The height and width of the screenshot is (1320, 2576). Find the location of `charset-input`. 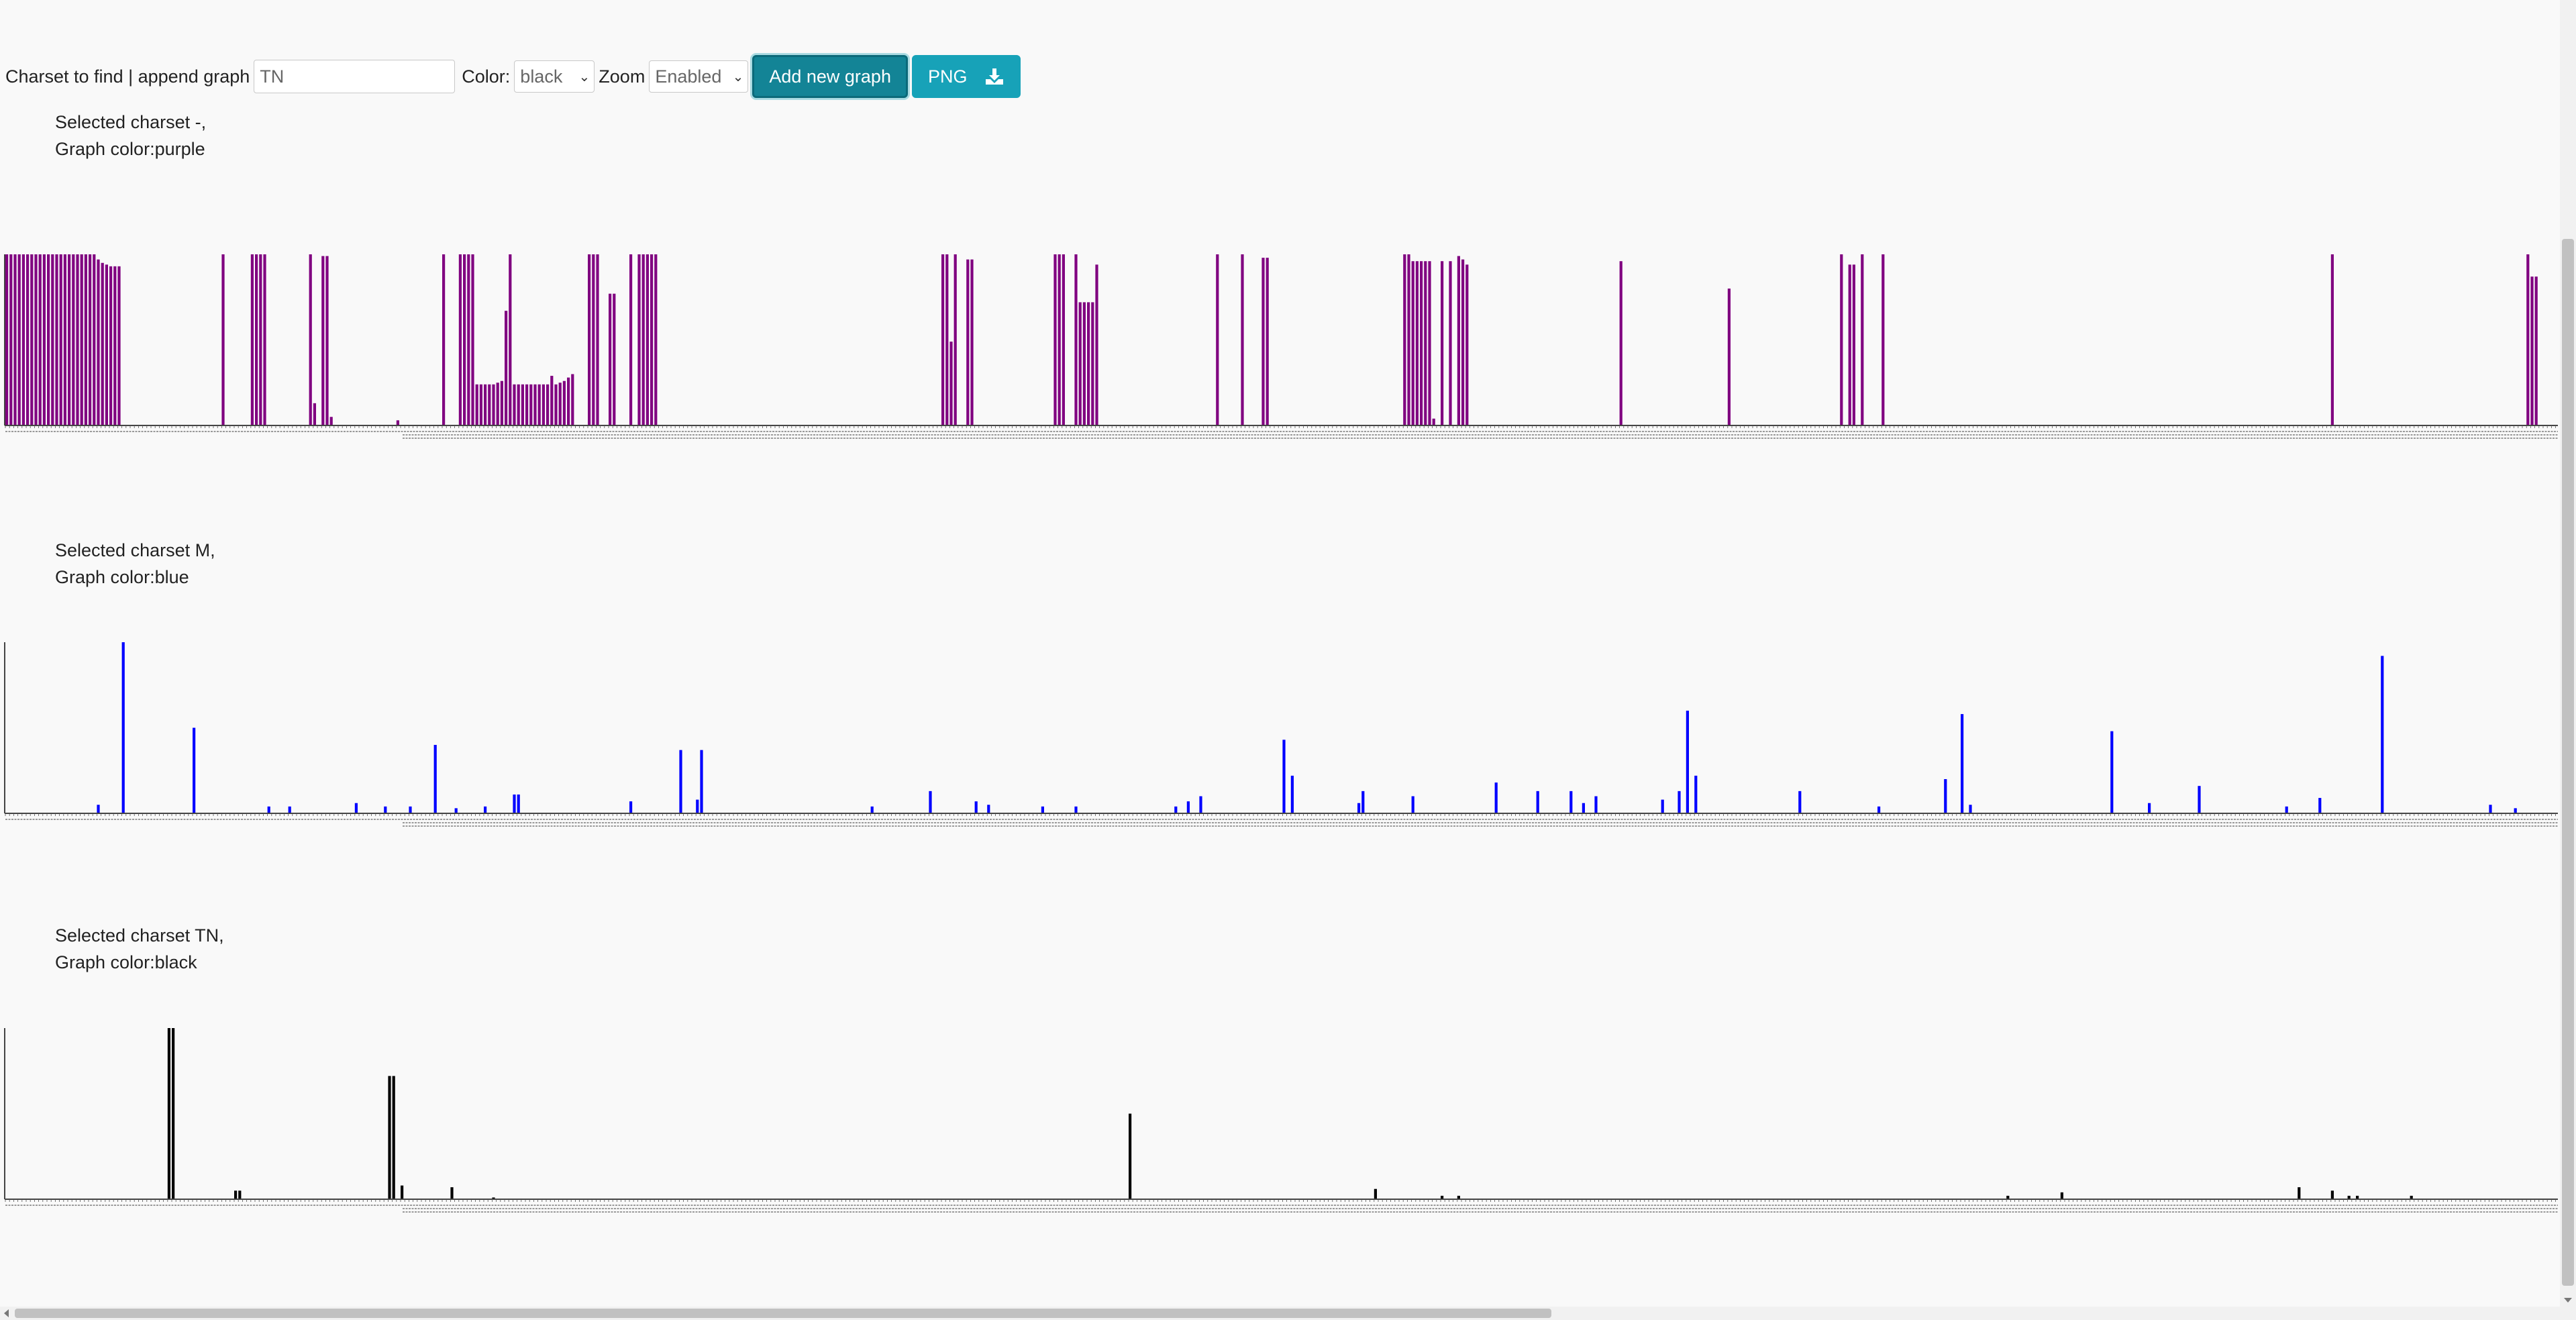

charset-input is located at coordinates (355, 76).